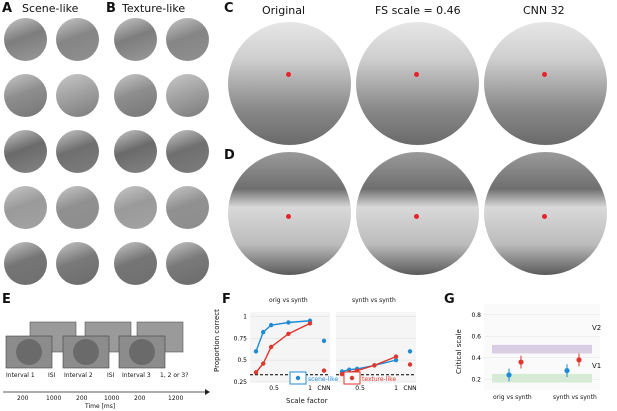 This screenshot has height=411, width=617. What do you see at coordinates (241, 382) in the screenshot?
I see `f-ytick: 0.25` at bounding box center [241, 382].